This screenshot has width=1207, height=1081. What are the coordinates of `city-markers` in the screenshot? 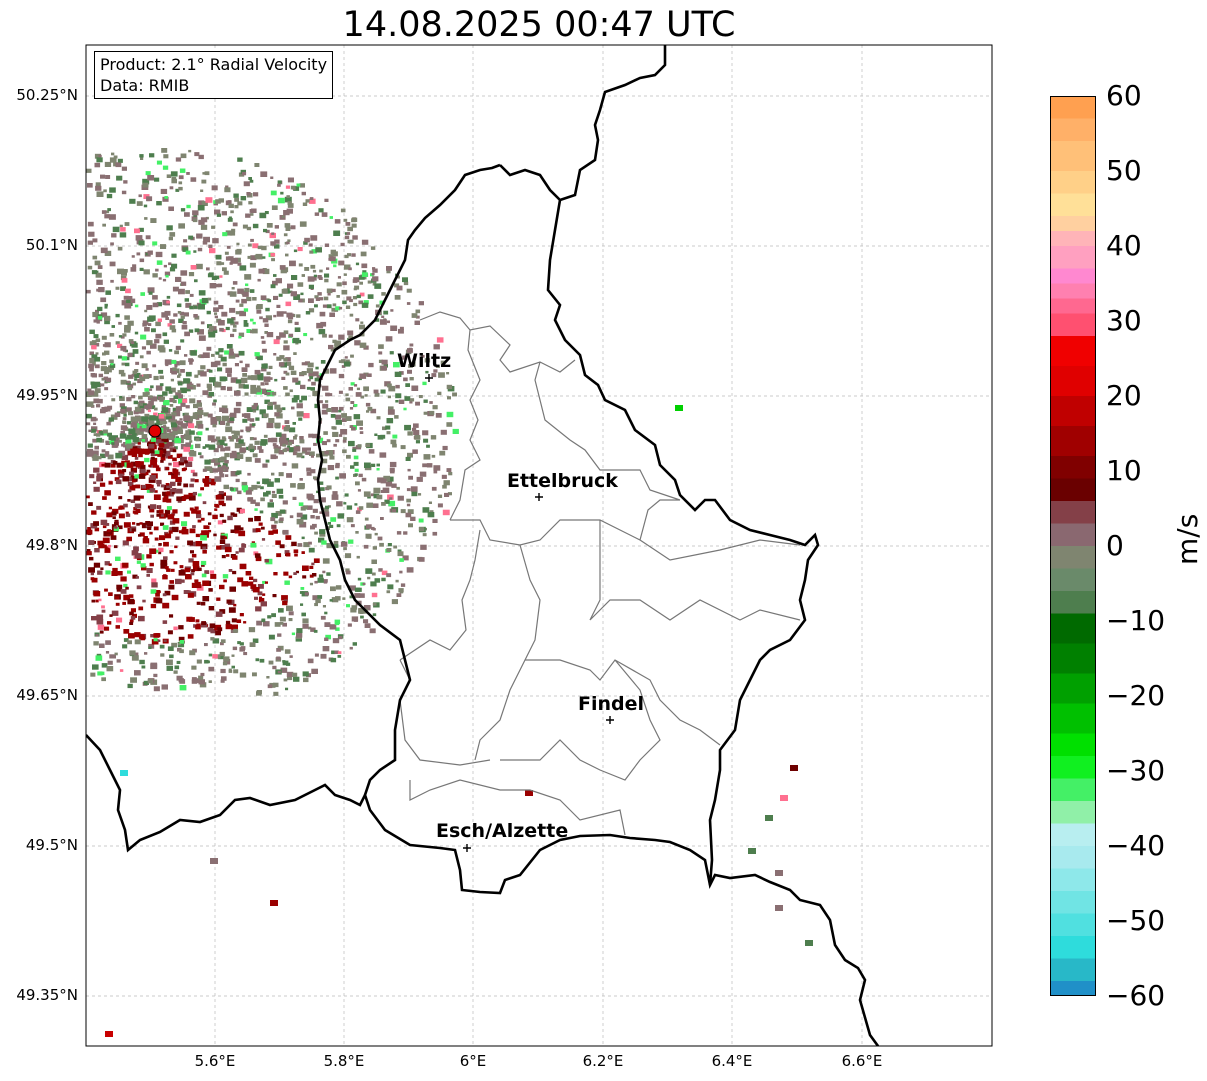 It's located at (519, 613).